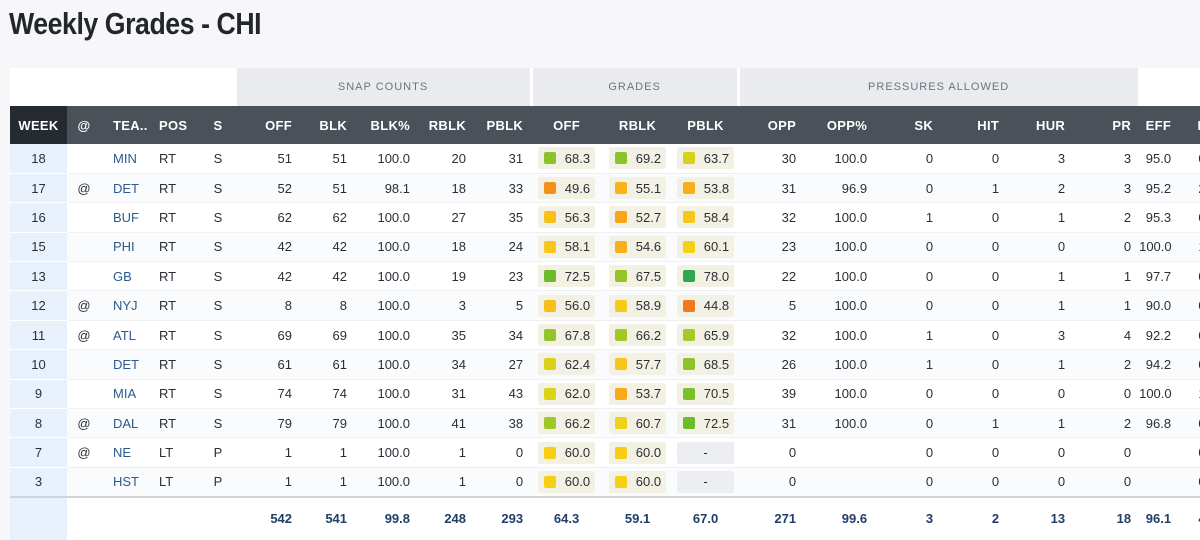 This screenshot has width=1200, height=540. Describe the element at coordinates (503, 217) in the screenshot. I see `snap-pblk-cell: 35` at that location.